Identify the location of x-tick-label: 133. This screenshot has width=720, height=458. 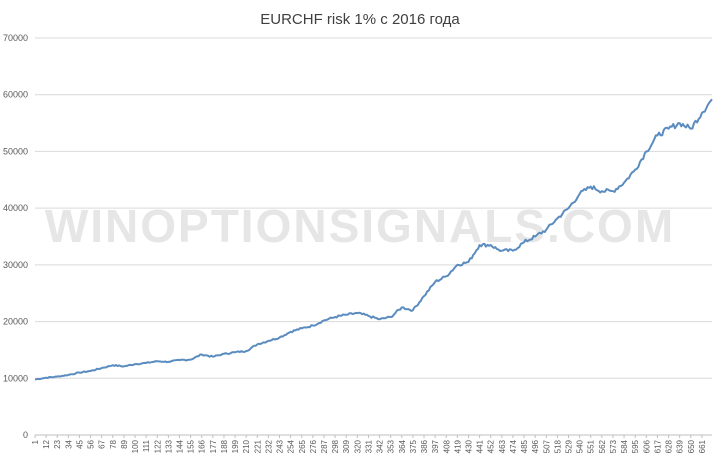
(168, 446).